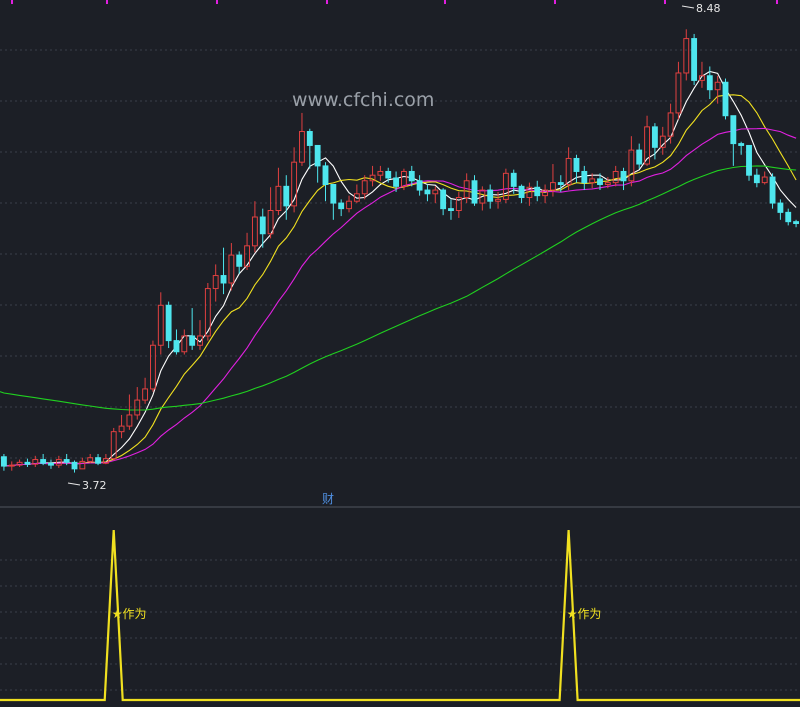  I want to click on high-marker: 8.48, so click(701, 8).